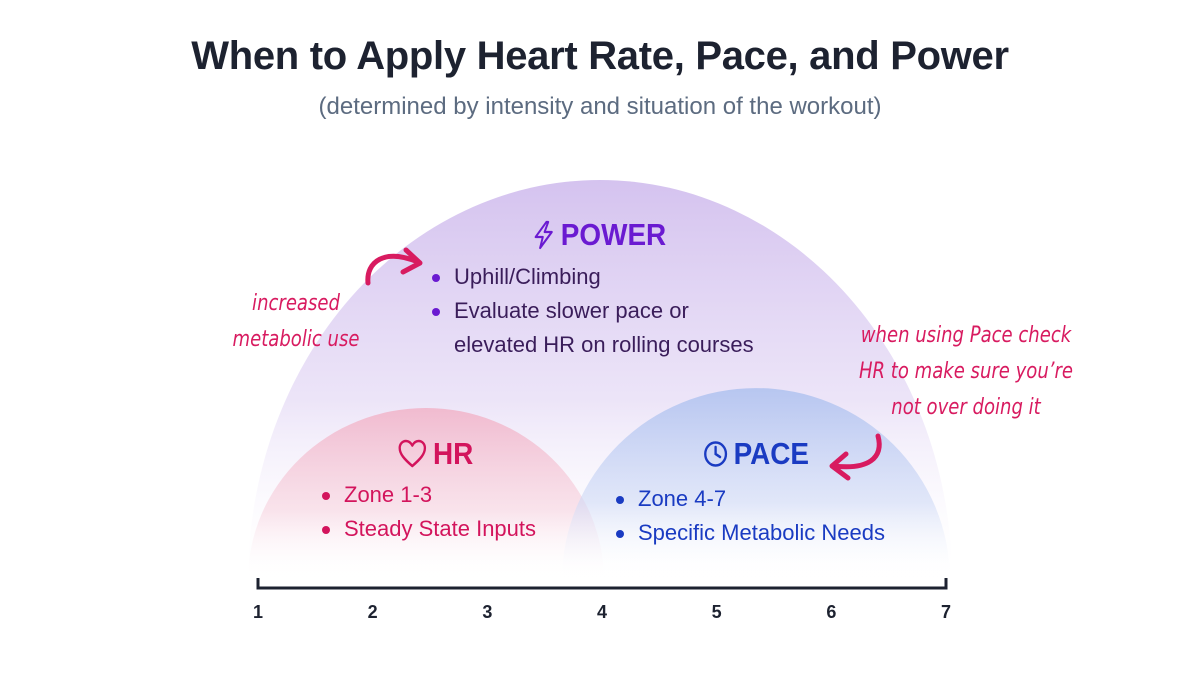 The width and height of the screenshot is (1200, 675). What do you see at coordinates (412, 454) in the screenshot?
I see `heart-icon` at bounding box center [412, 454].